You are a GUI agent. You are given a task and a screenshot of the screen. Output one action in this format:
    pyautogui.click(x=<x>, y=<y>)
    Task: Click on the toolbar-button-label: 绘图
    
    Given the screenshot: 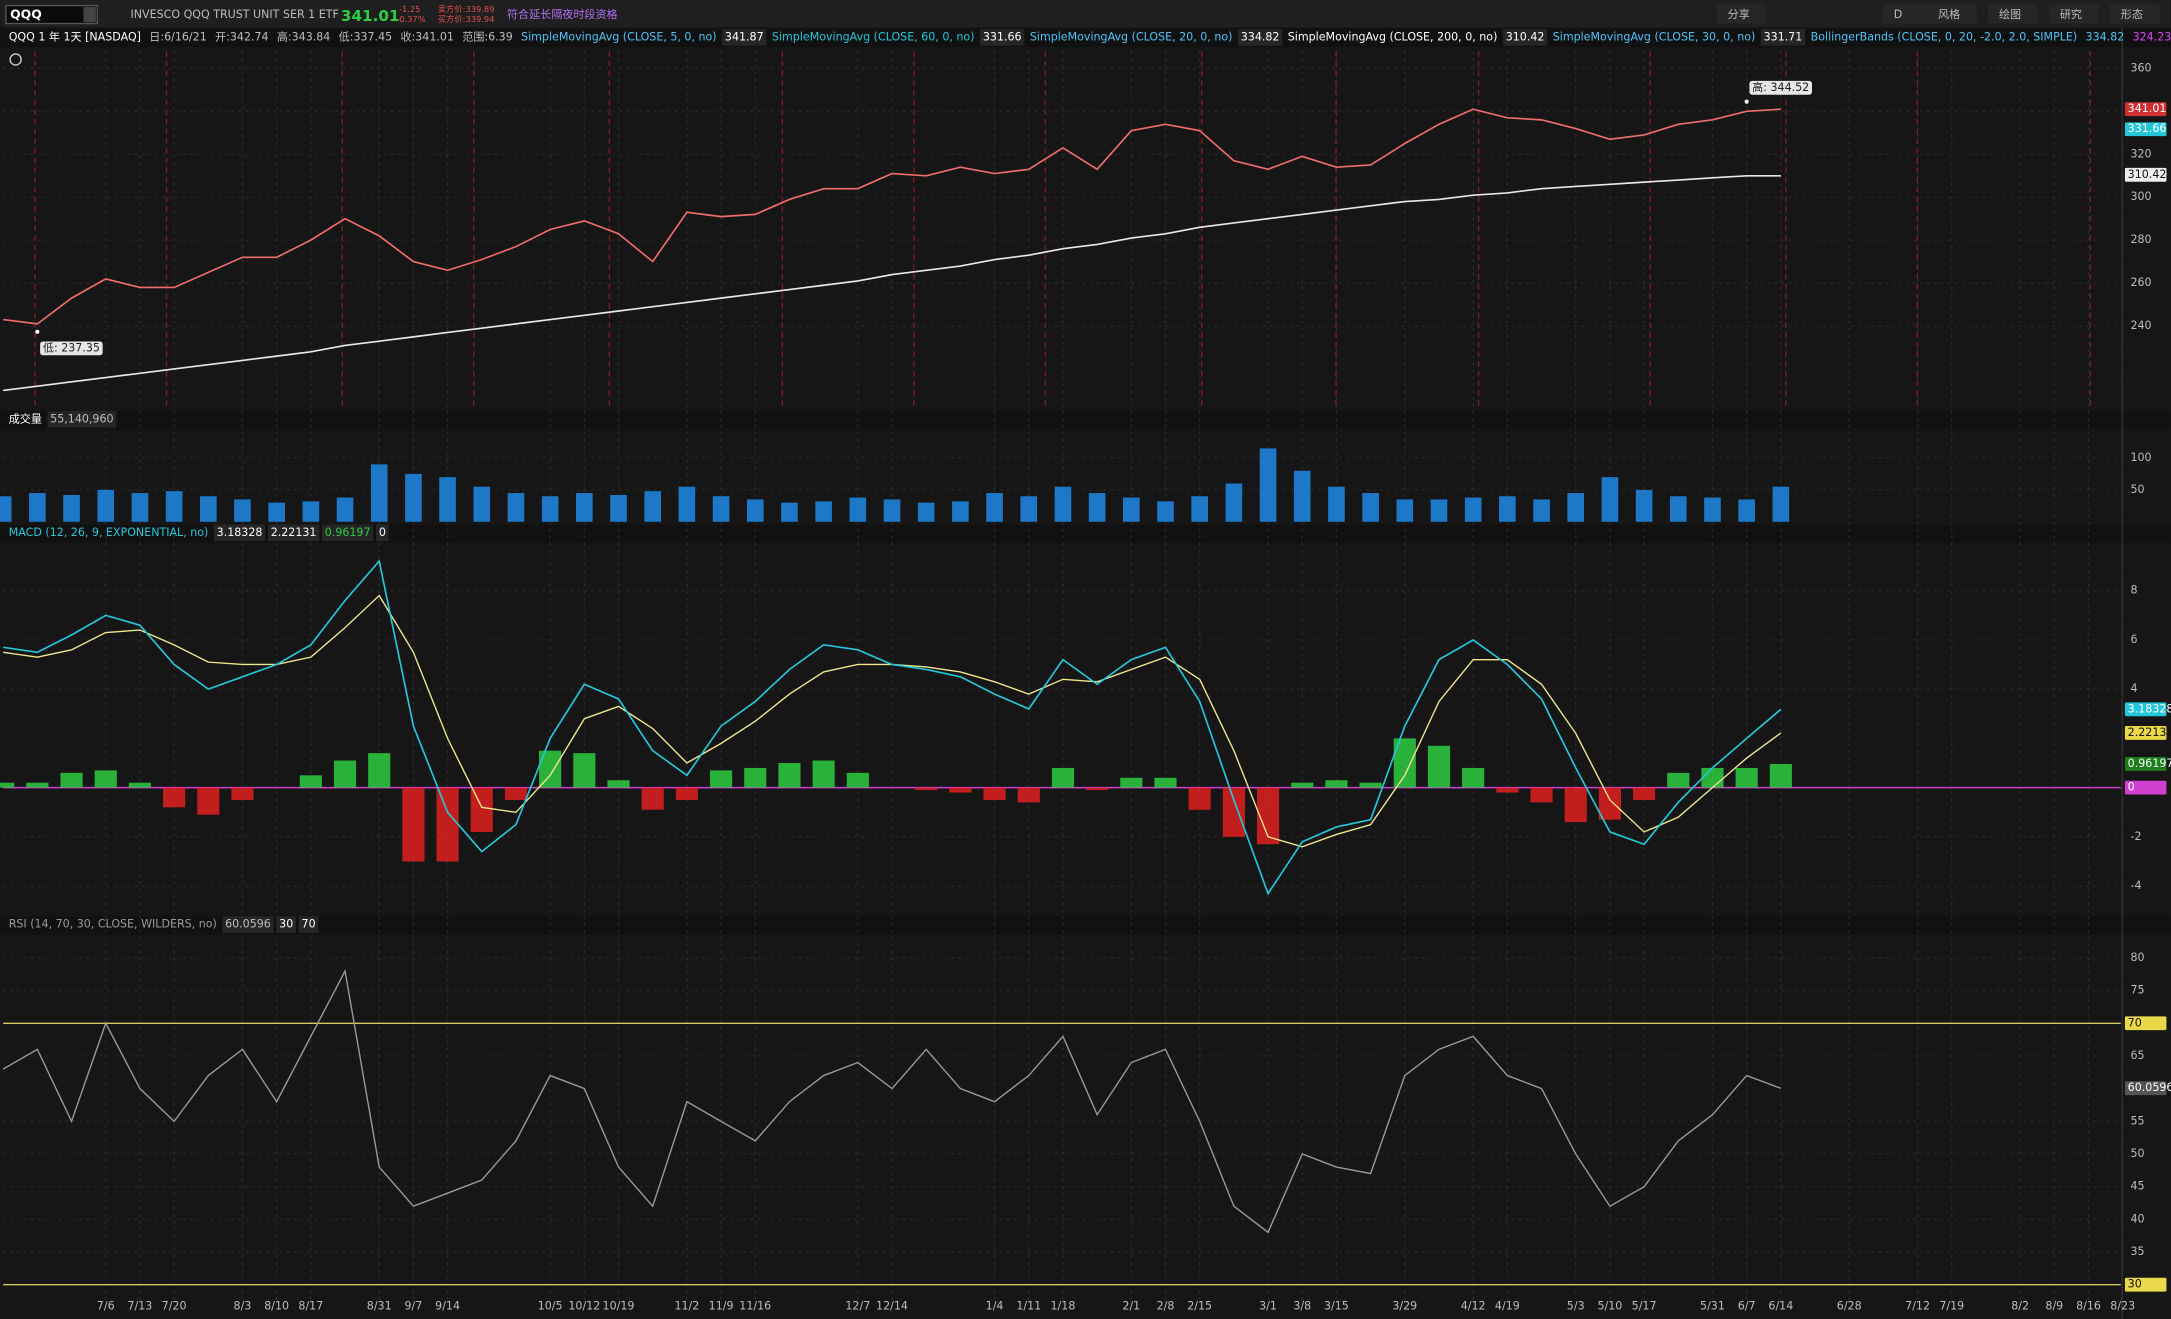 What is the action you would take?
    pyautogui.click(x=2010, y=14)
    